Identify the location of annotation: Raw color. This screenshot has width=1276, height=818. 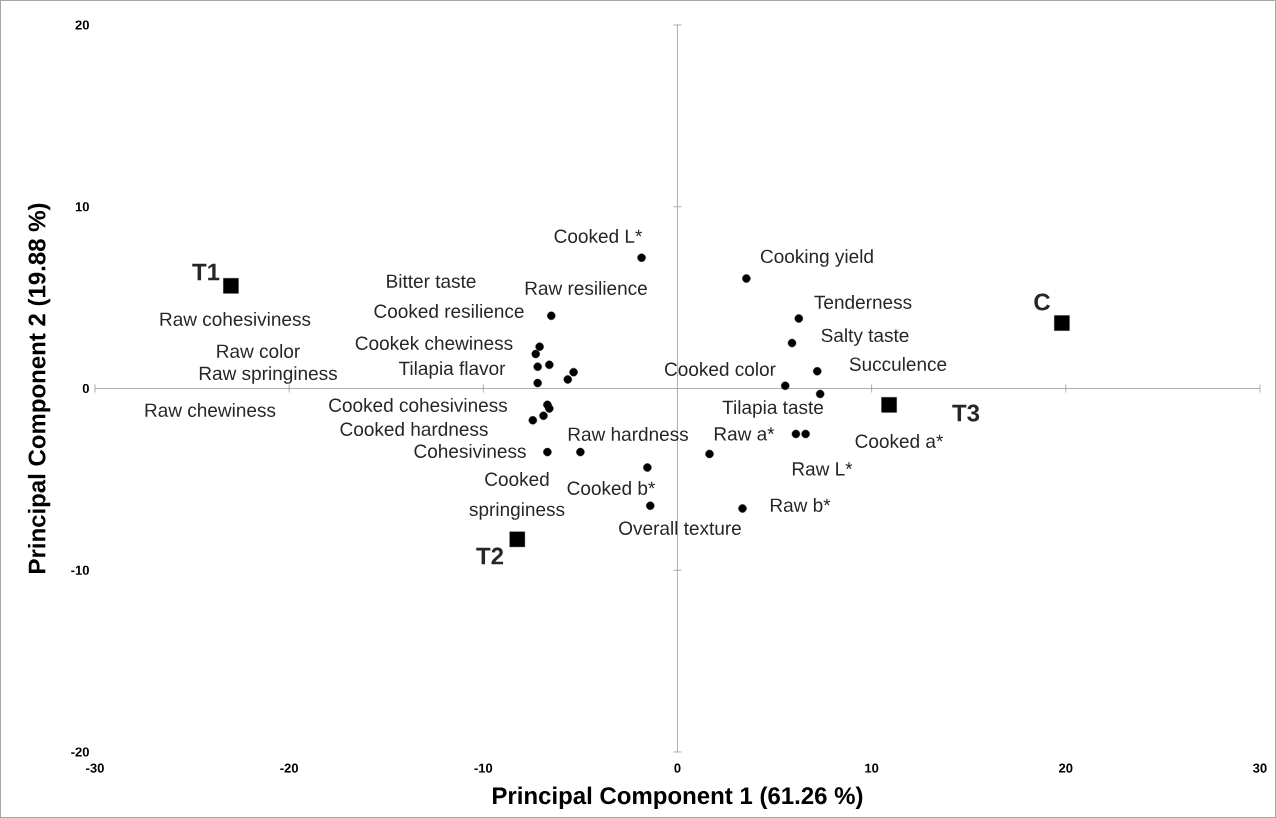
(258, 351).